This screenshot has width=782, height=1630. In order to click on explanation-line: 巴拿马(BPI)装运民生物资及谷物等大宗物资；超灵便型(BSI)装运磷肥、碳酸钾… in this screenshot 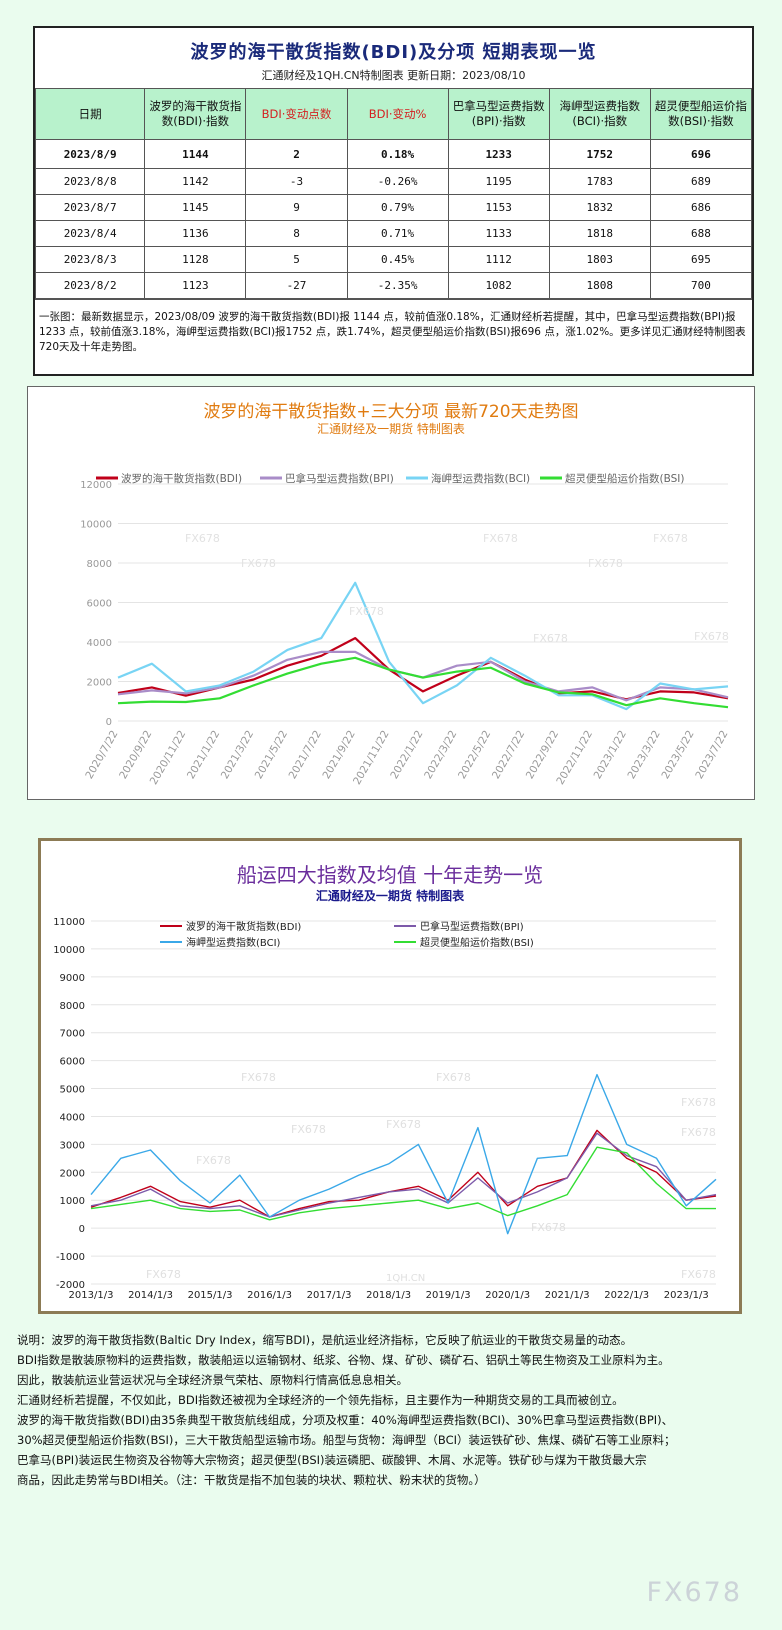, I will do `click(332, 1460)`.